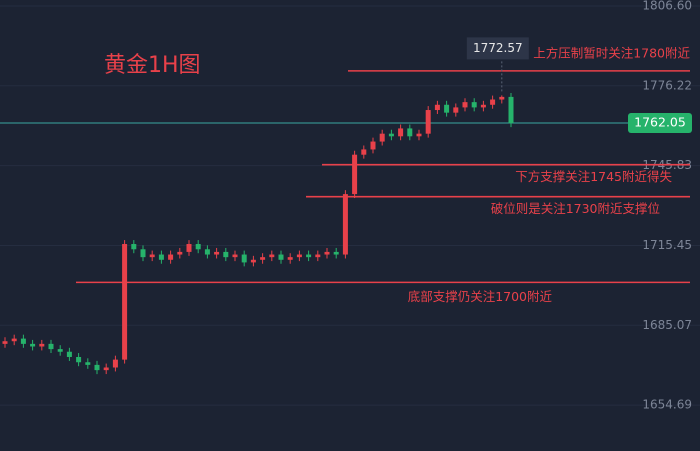 The height and width of the screenshot is (451, 700). I want to click on high-label: 1772.57, so click(498, 48).